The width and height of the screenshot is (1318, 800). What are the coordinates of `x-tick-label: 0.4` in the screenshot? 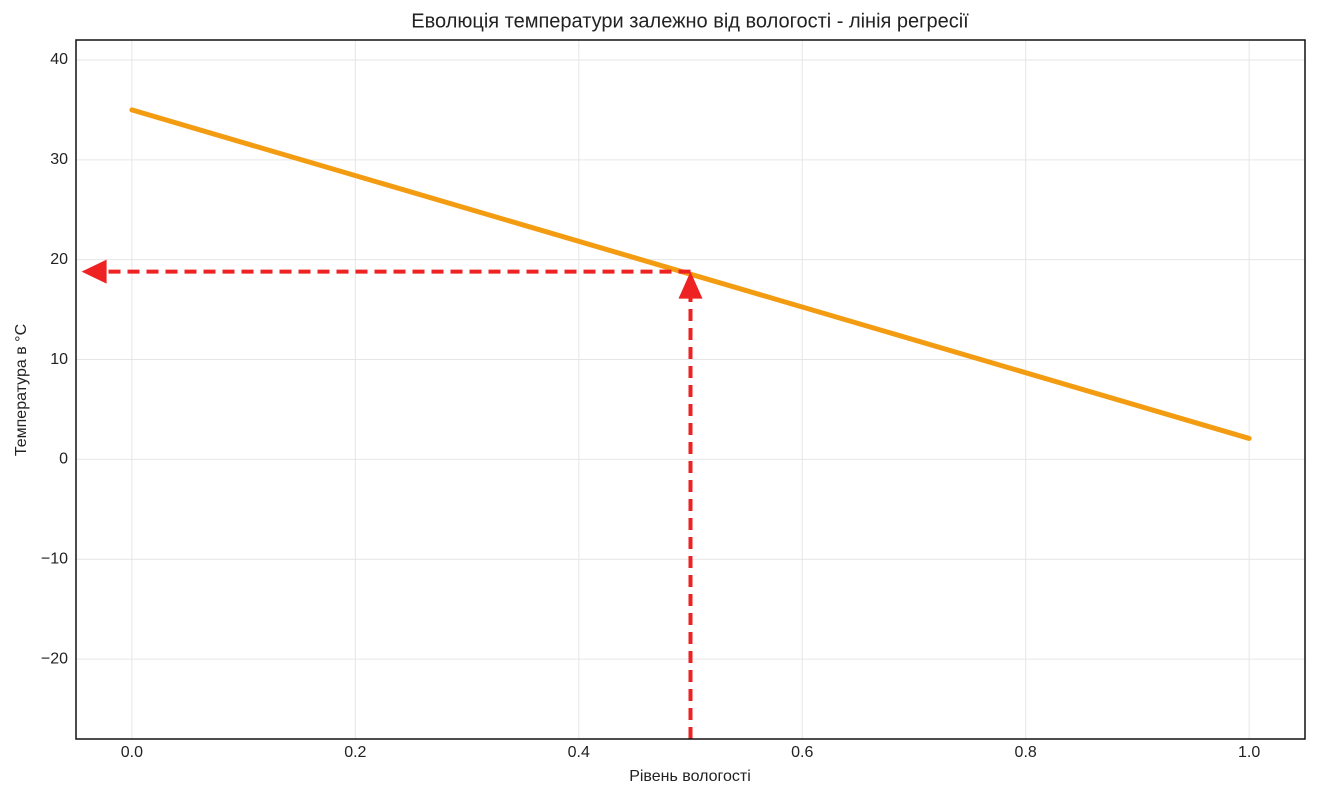 It's located at (579, 752).